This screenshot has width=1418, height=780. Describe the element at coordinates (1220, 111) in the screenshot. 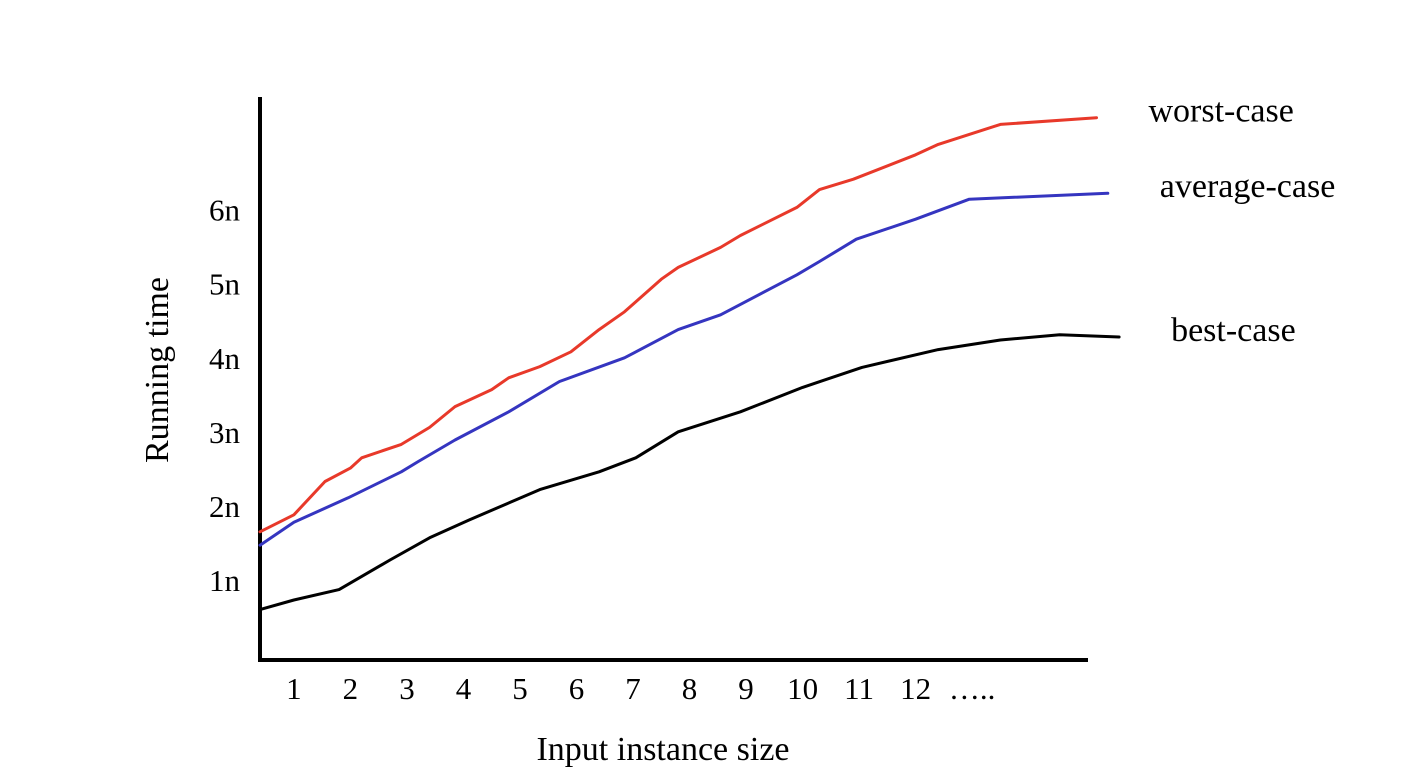

I see `series-label: worst-case` at that location.